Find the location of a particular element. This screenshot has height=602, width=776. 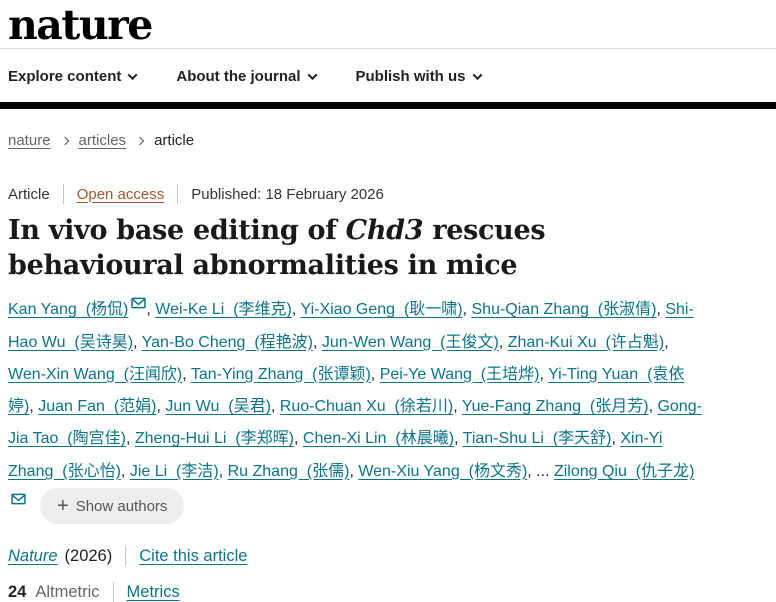

title-gene-italic: Chd3 is located at coordinates (384, 230).